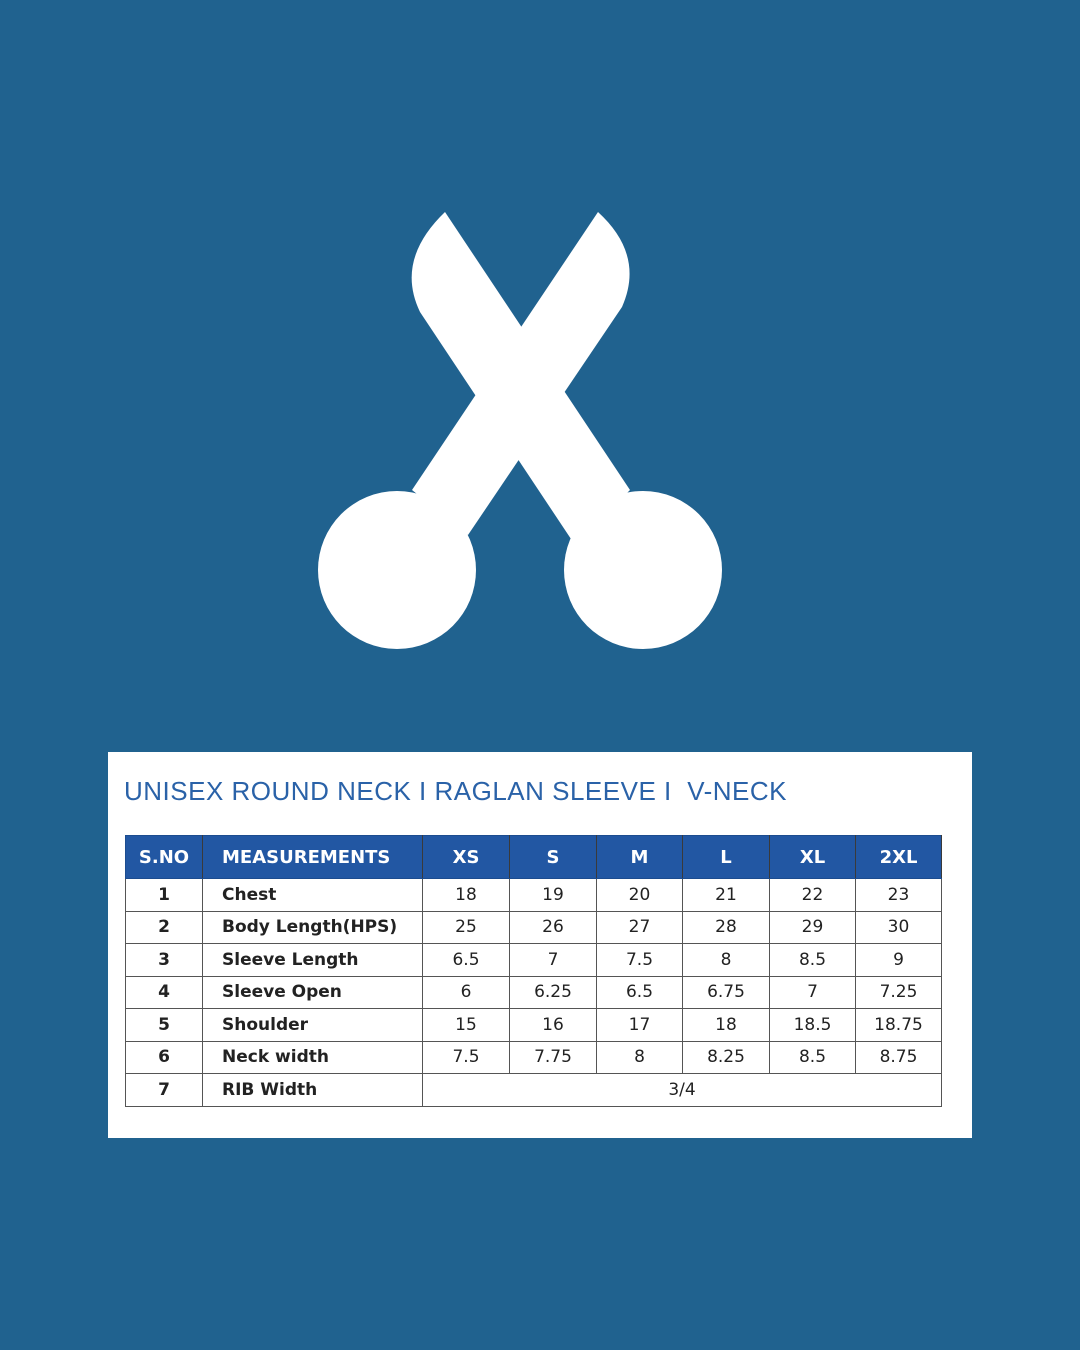 This screenshot has height=1350, width=1080. What do you see at coordinates (639, 857) in the screenshot?
I see `column-header: M` at bounding box center [639, 857].